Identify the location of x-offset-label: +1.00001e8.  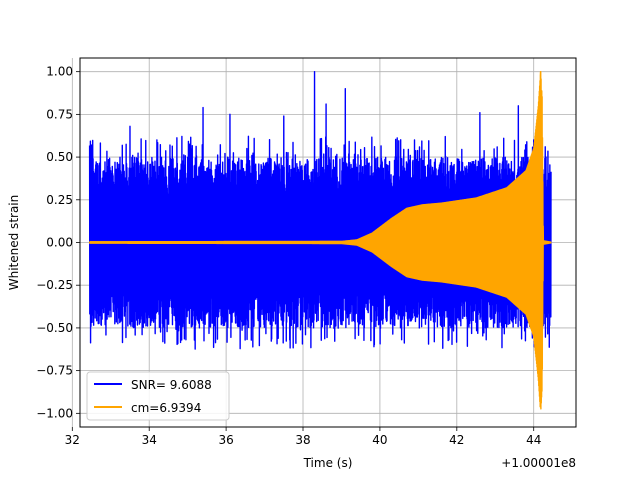
(538, 463).